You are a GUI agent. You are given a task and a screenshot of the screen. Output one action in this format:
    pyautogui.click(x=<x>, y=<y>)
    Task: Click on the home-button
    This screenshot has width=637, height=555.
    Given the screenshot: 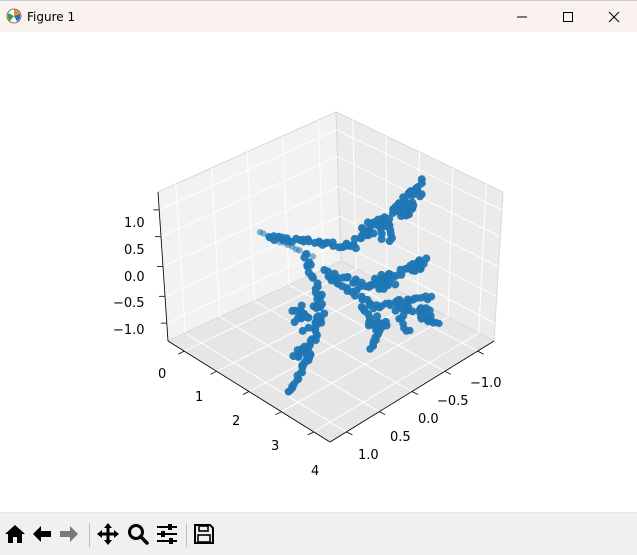 What is the action you would take?
    pyautogui.click(x=15, y=534)
    